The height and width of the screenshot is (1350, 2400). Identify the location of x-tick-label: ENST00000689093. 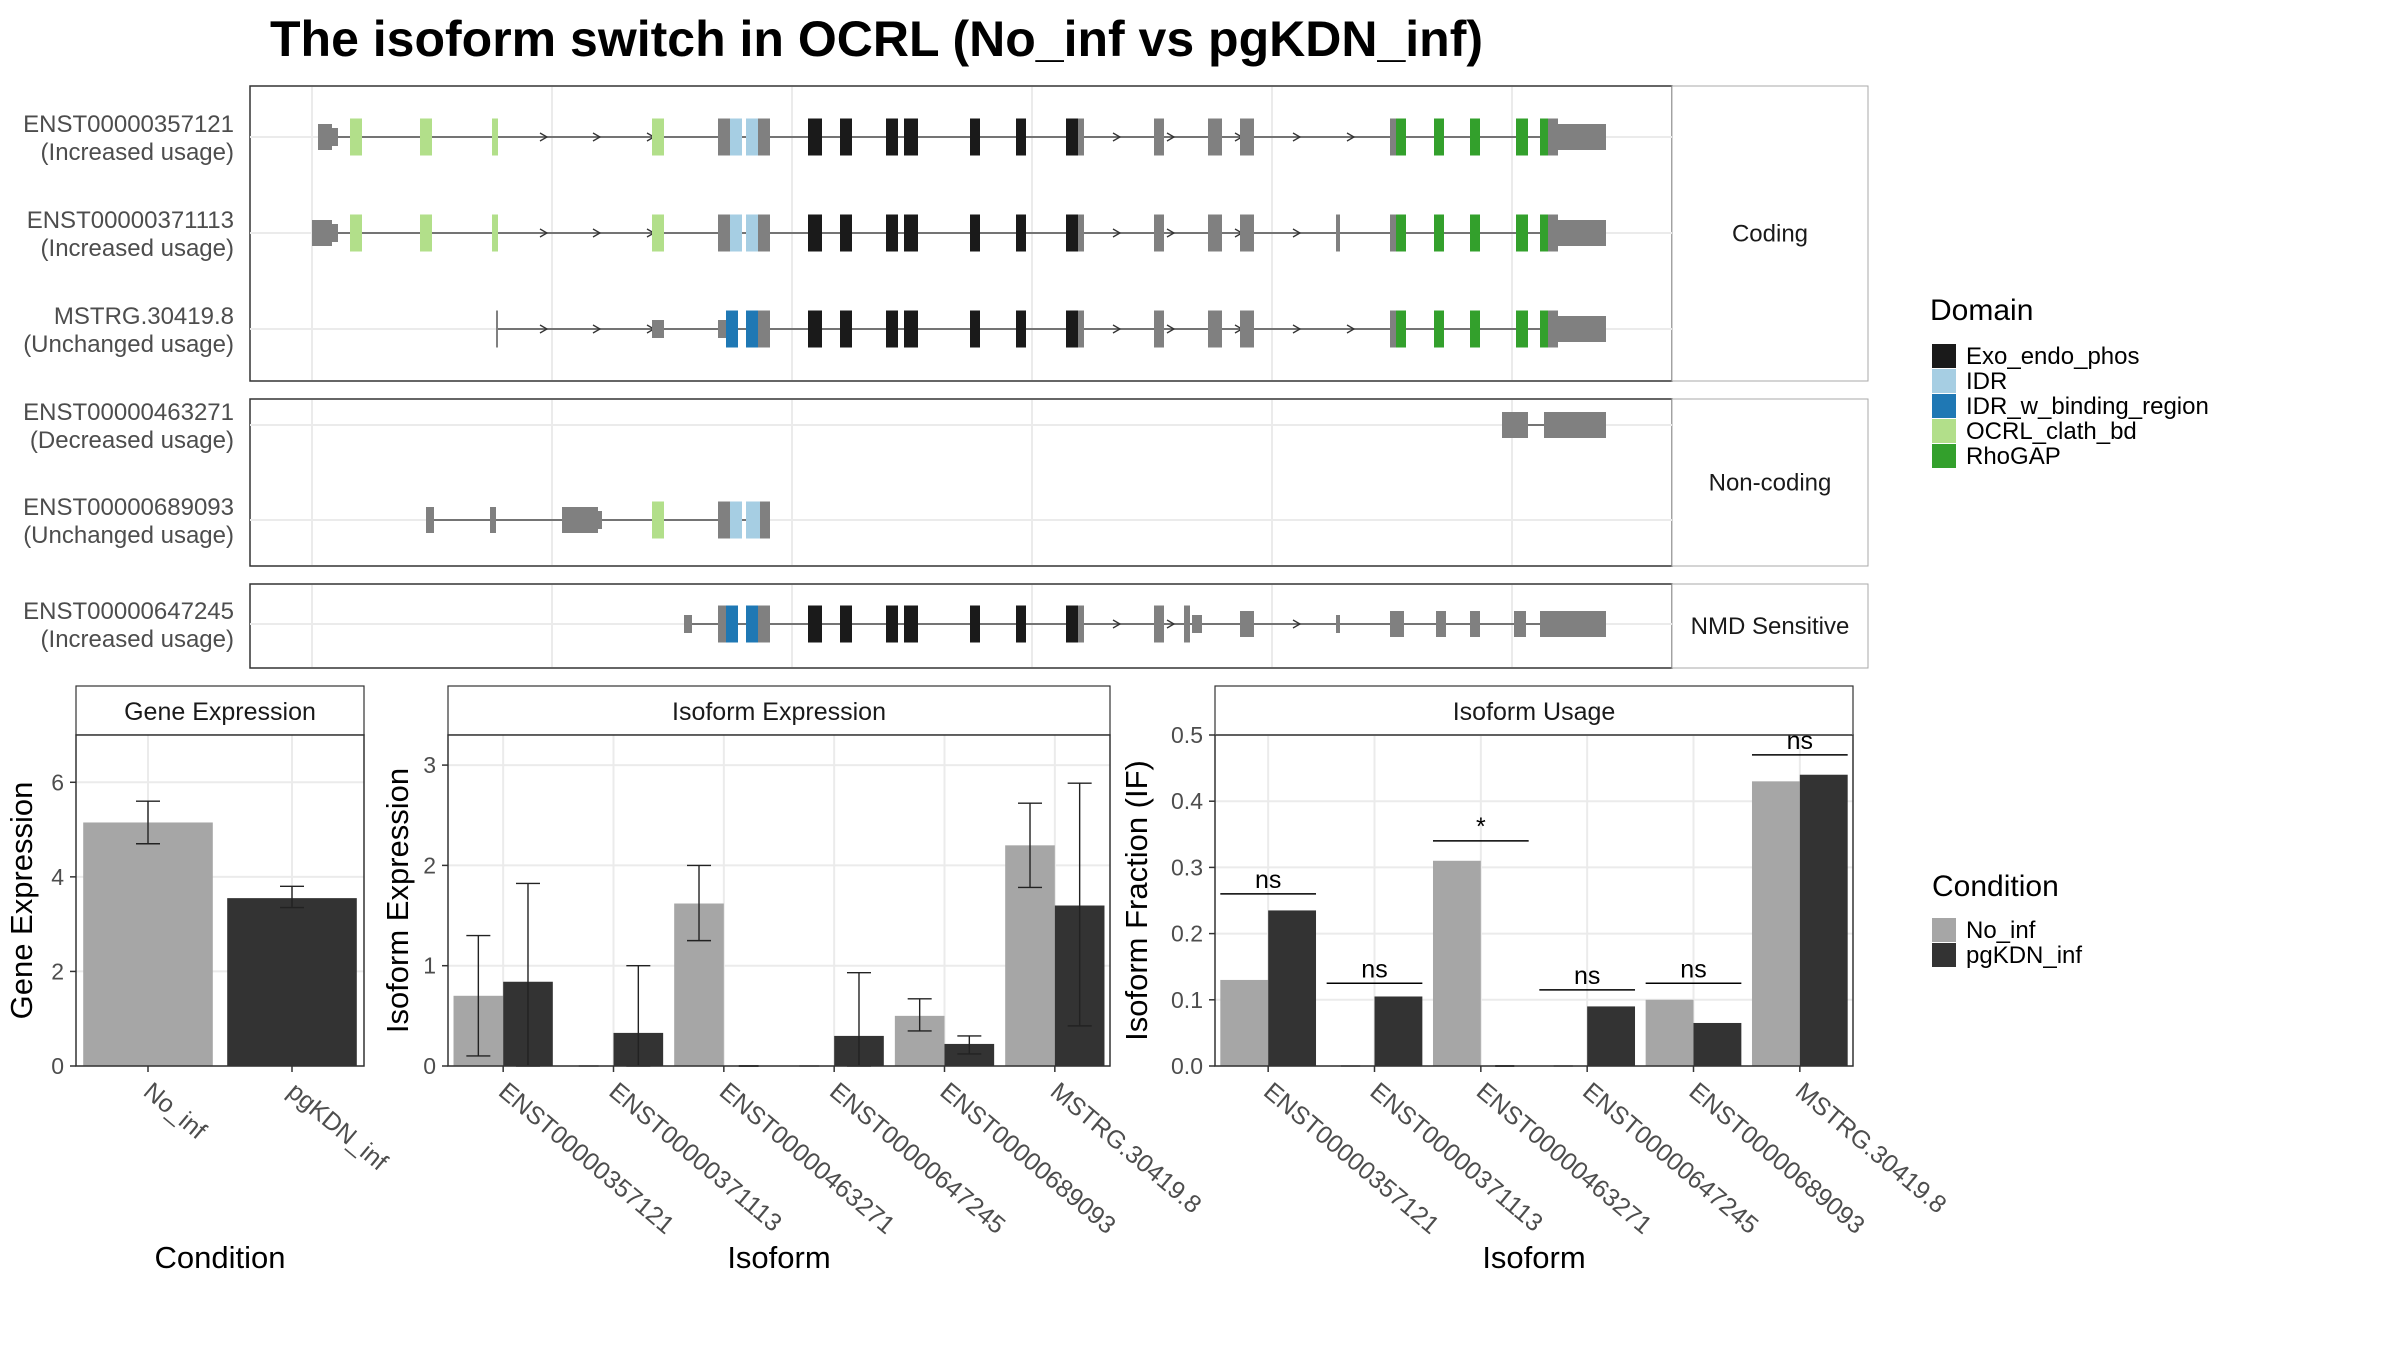
(1777, 1158).